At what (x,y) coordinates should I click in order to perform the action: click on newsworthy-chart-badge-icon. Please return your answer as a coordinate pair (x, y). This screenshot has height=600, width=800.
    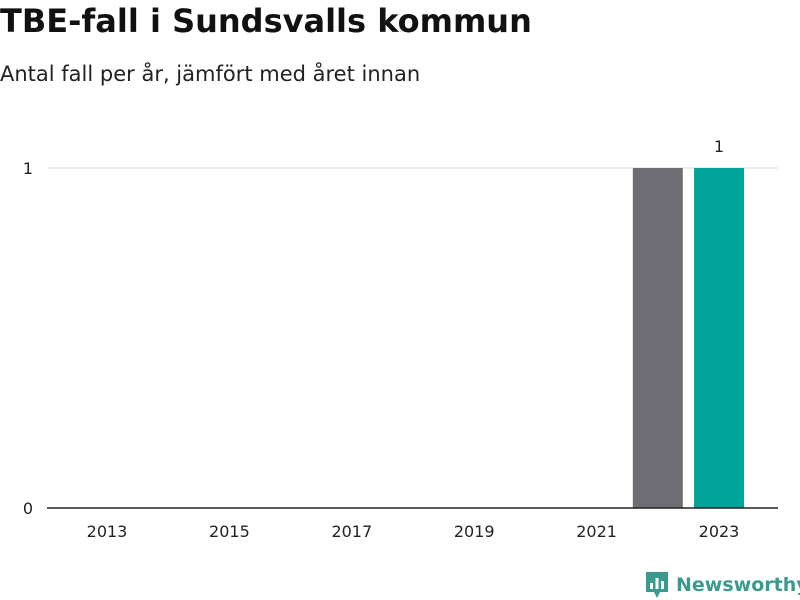
    Looking at the image, I should click on (657, 585).